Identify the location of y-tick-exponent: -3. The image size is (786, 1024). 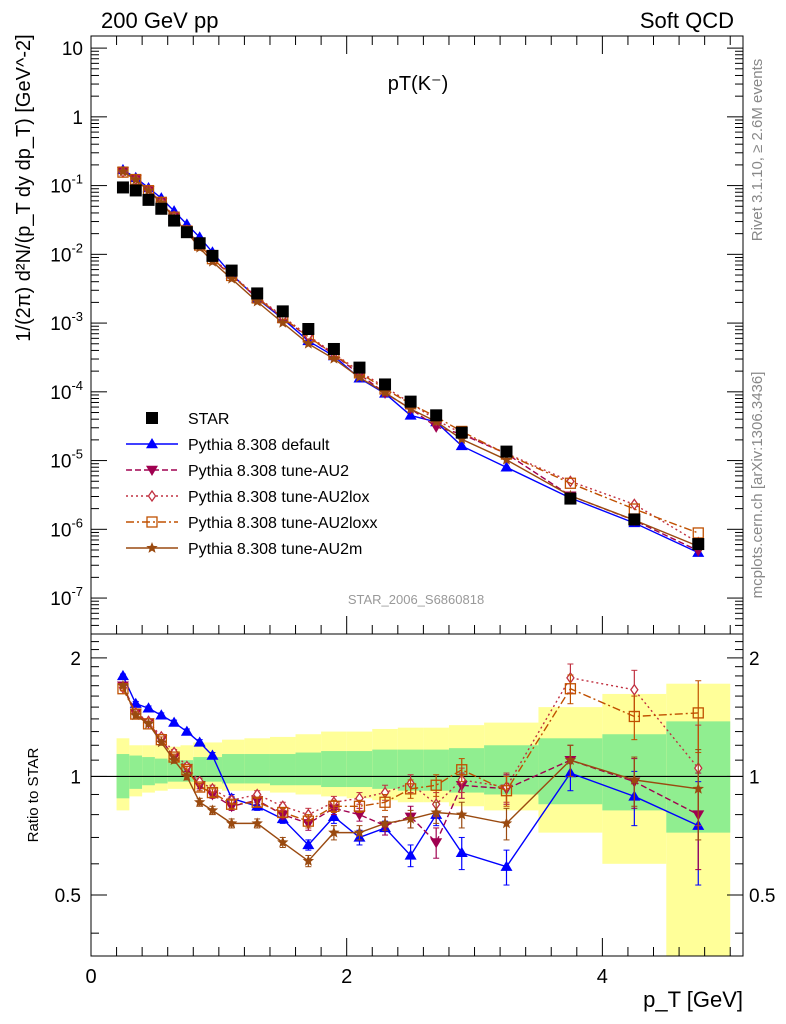
(77, 316).